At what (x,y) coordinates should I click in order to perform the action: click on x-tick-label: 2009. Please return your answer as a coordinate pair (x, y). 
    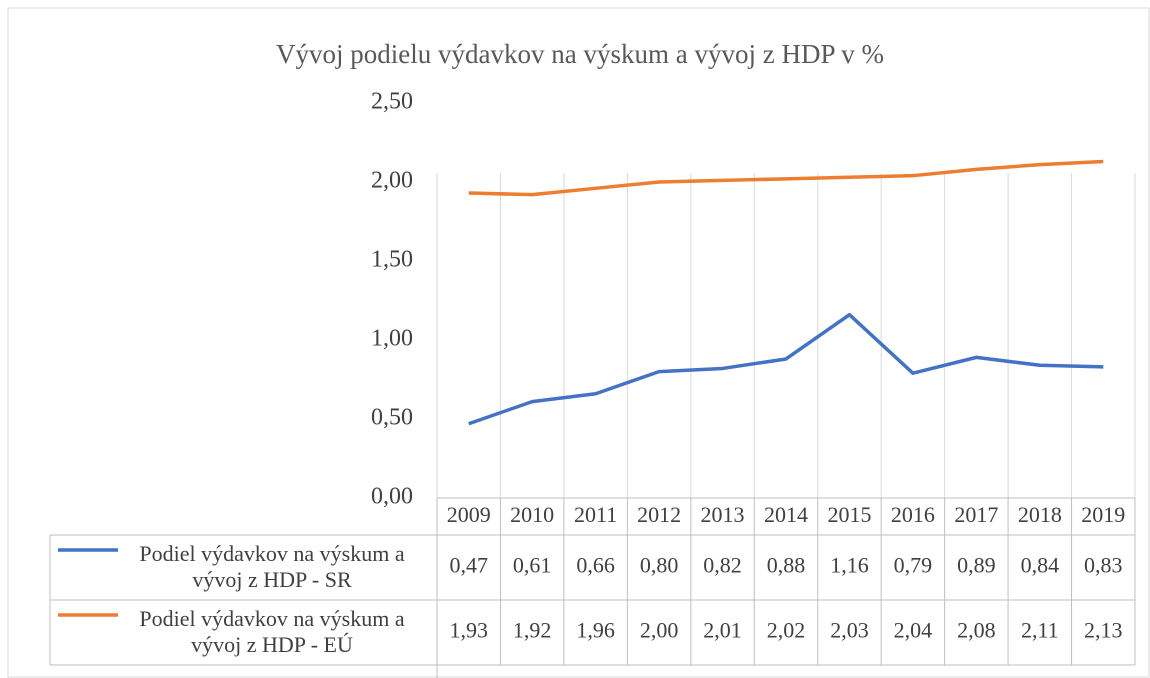
    Looking at the image, I should click on (469, 514).